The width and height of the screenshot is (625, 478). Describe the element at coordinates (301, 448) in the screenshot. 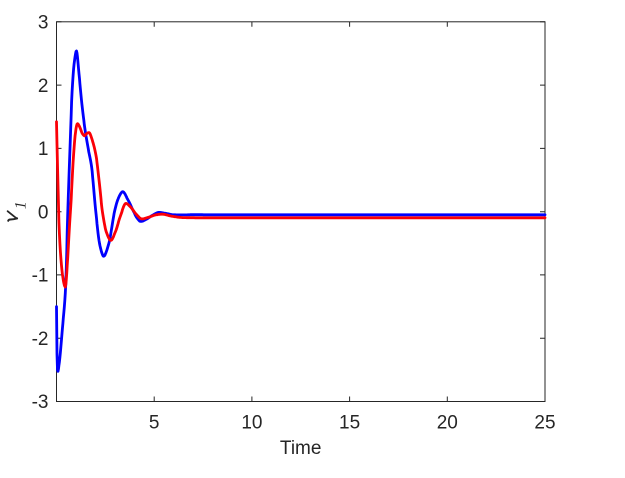

I see `svg-text: Time` at that location.